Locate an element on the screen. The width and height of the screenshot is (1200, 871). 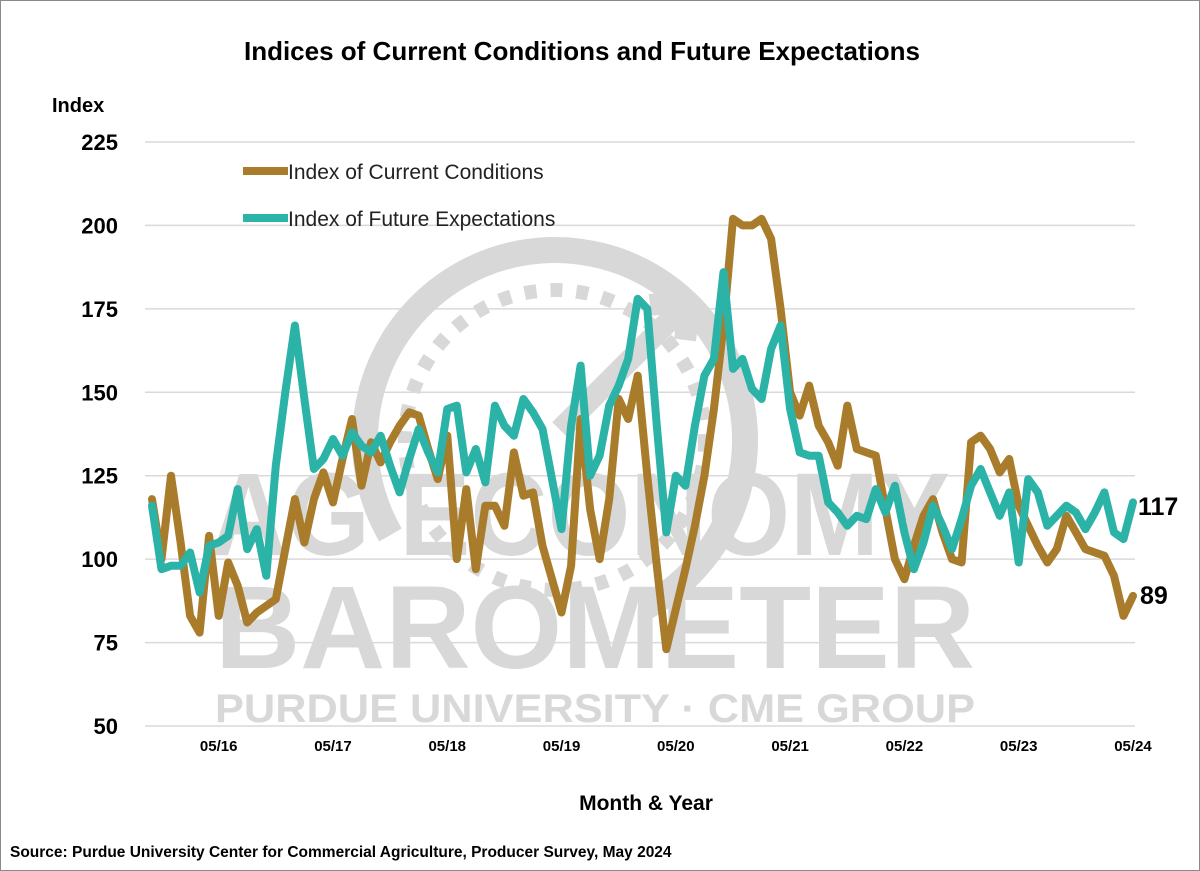
y-tick-label: 200 is located at coordinates (99, 225).